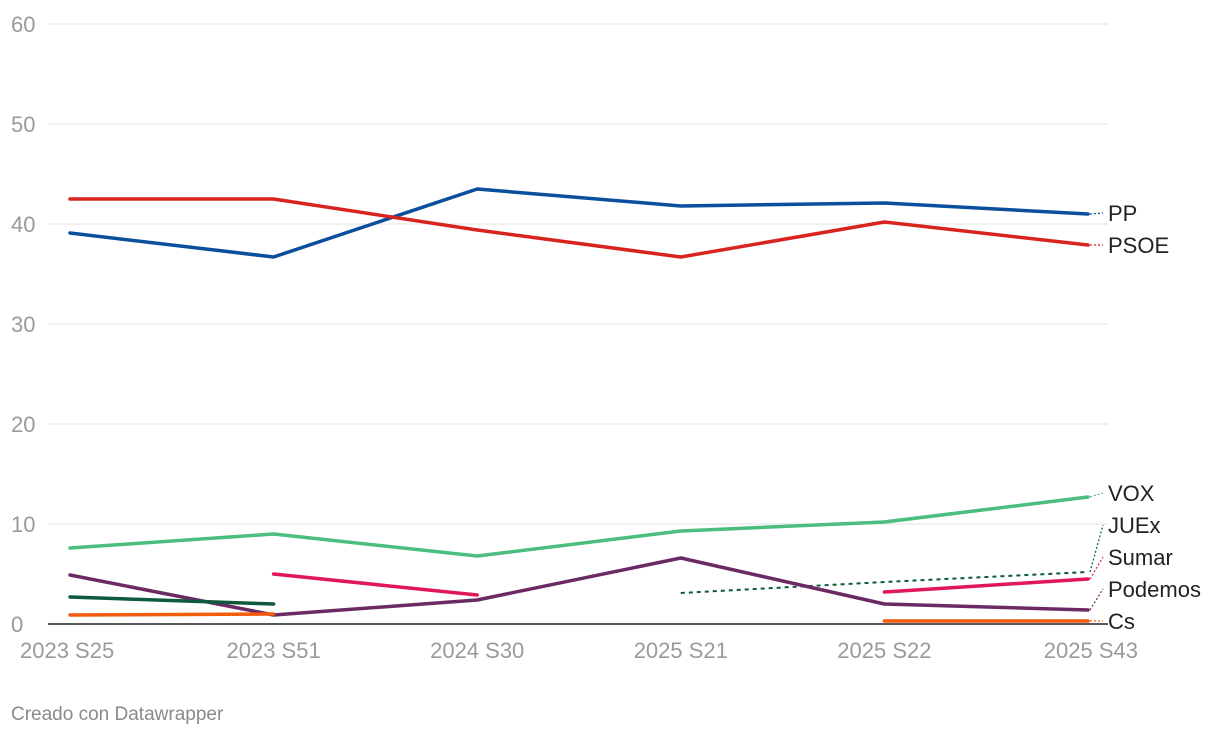  Describe the element at coordinates (23, 124) in the screenshot. I see `y-tick-label: 50` at that location.